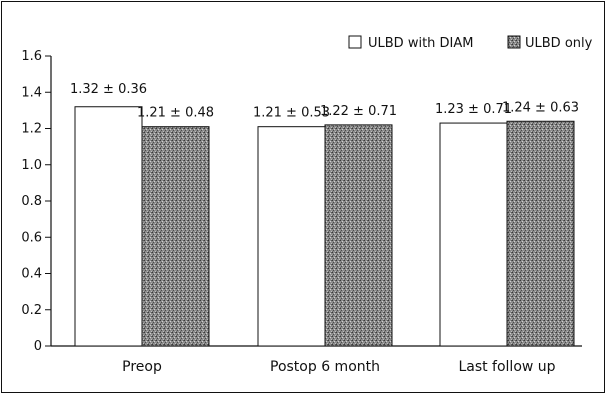 This screenshot has width=608, height=396. Describe the element at coordinates (325, 367) in the screenshot. I see `x-category-label: Postop 6 month` at that location.